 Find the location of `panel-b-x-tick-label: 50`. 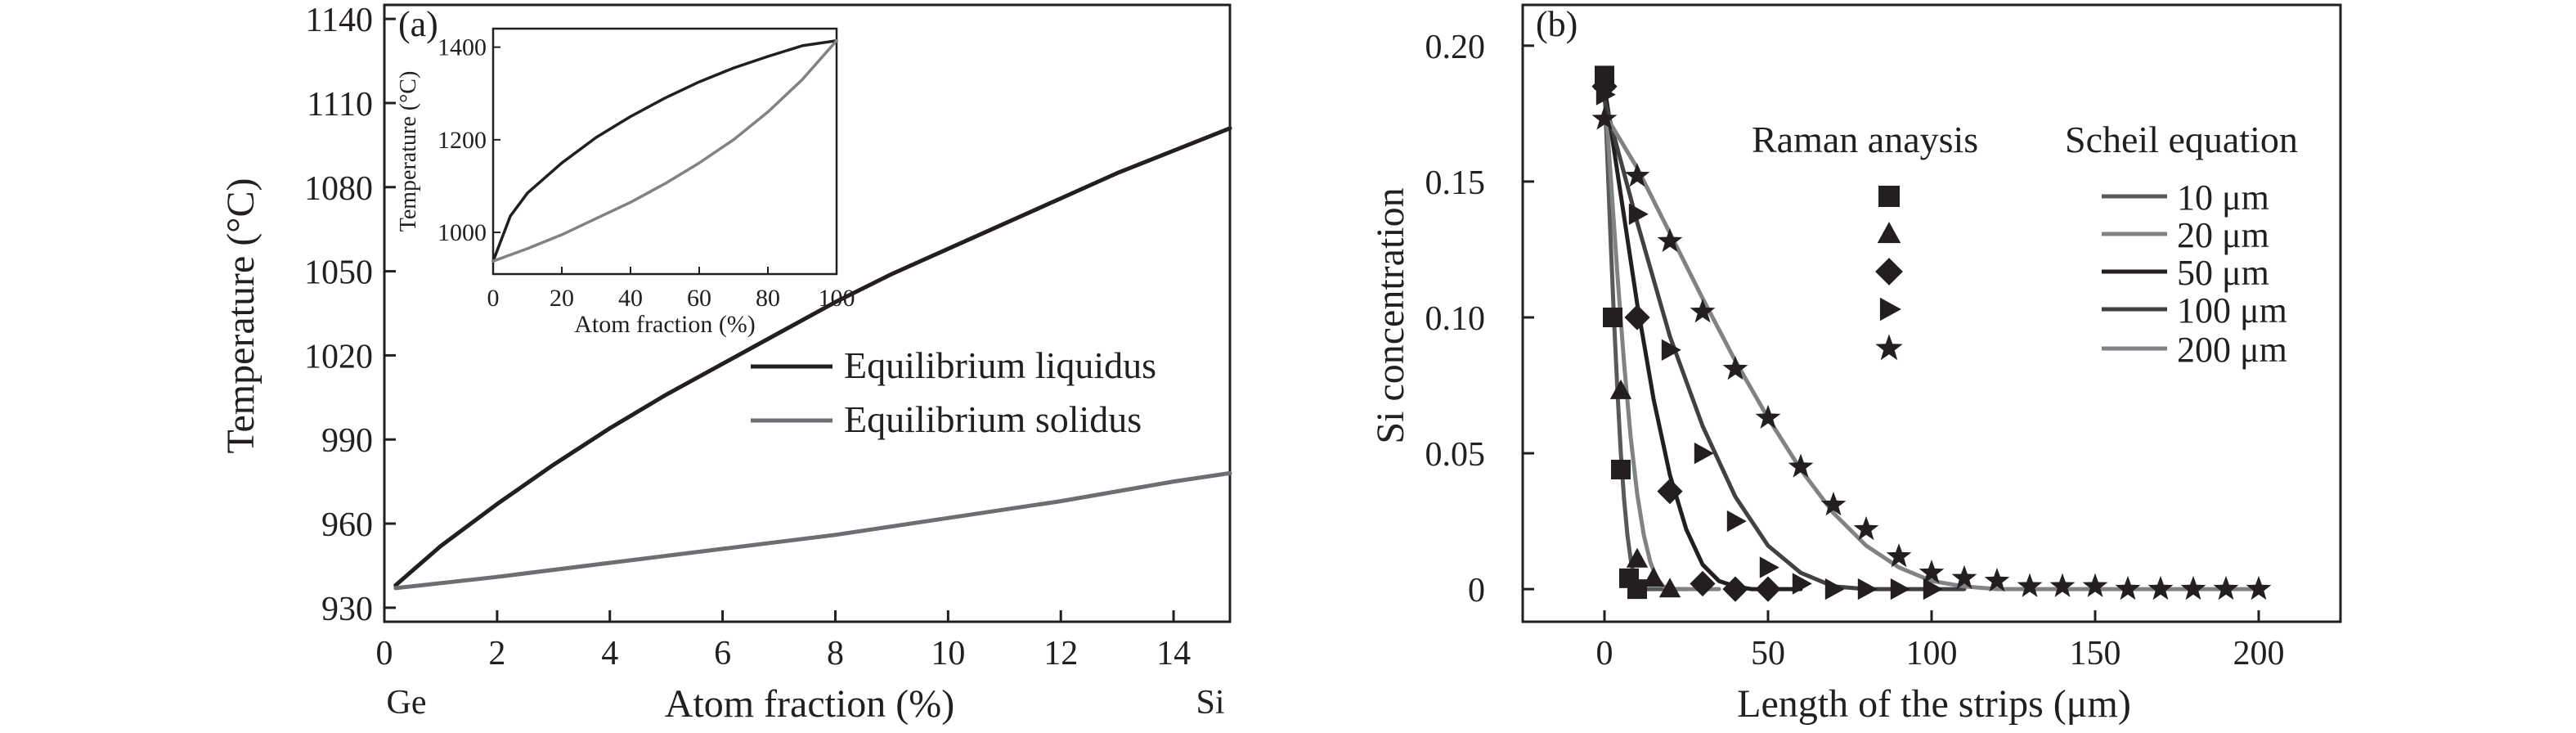

panel-b-x-tick-label: 50 is located at coordinates (1768, 653).